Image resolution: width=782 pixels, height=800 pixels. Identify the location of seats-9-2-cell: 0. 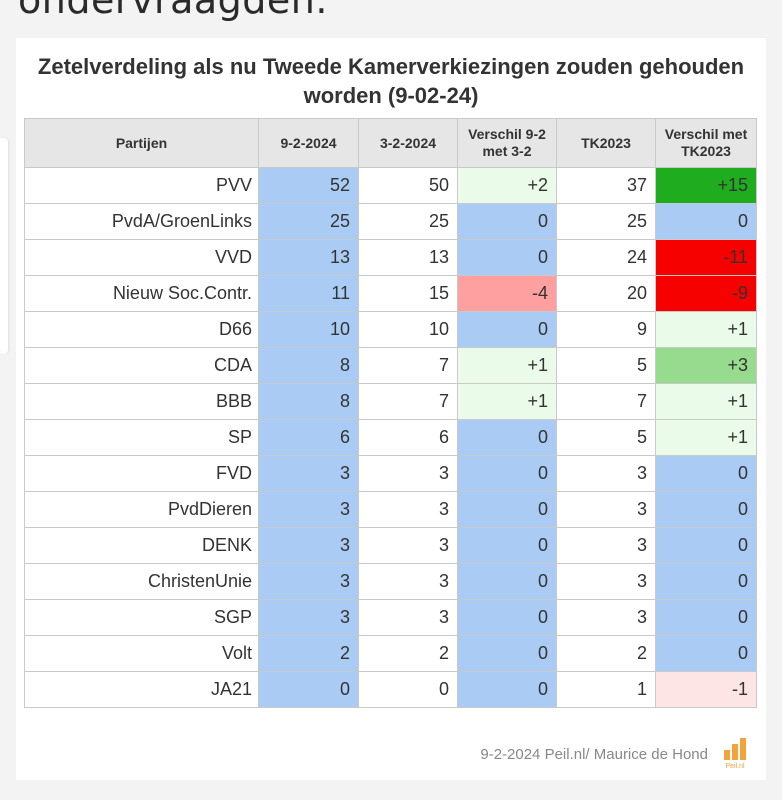
(308, 689).